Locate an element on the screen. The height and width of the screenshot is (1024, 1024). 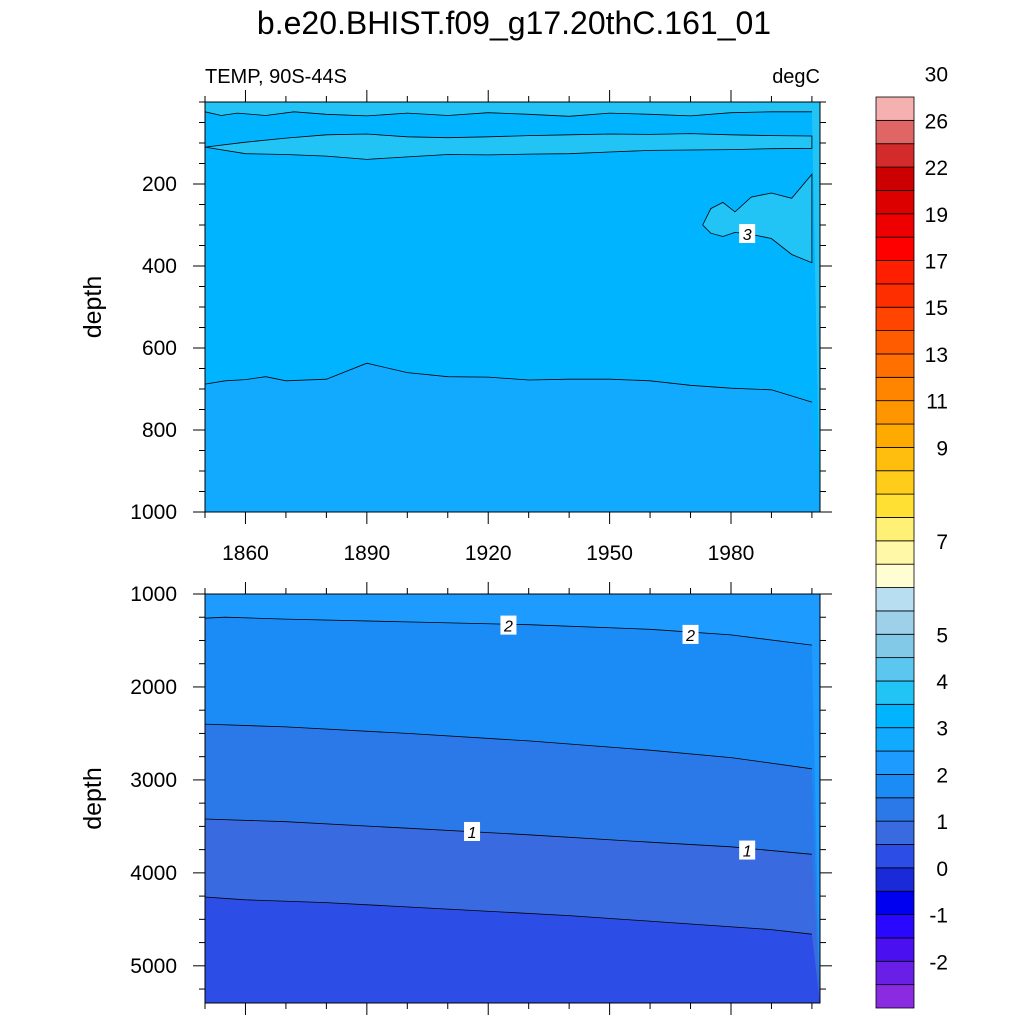
units-label: degC is located at coordinates (796, 77).